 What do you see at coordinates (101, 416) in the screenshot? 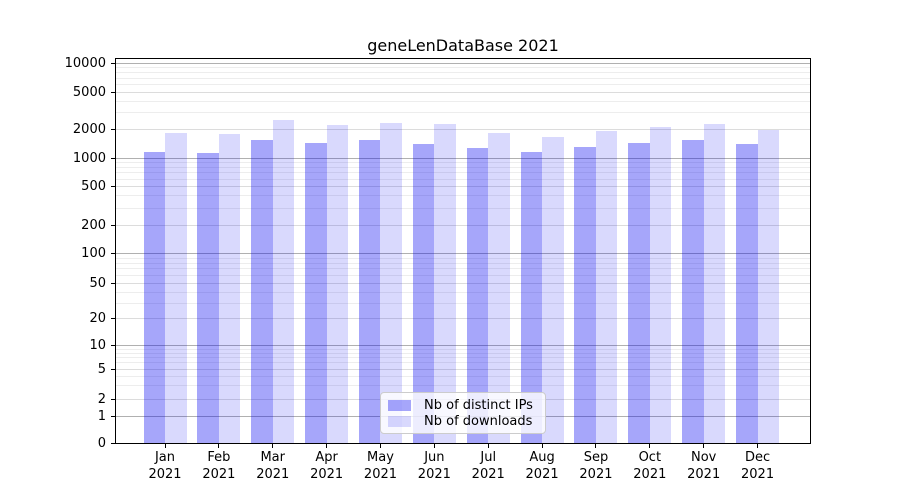
I see `y-tick-label: 1` at bounding box center [101, 416].